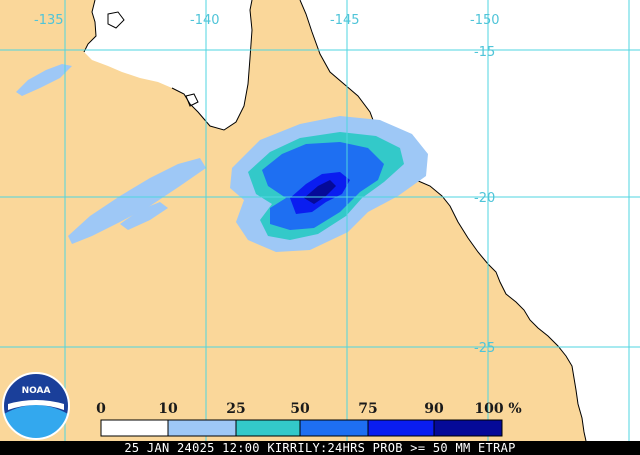 This screenshot has width=640, height=455. Describe the element at coordinates (205, 20) in the screenshot. I see `lon-label: -140` at that location.